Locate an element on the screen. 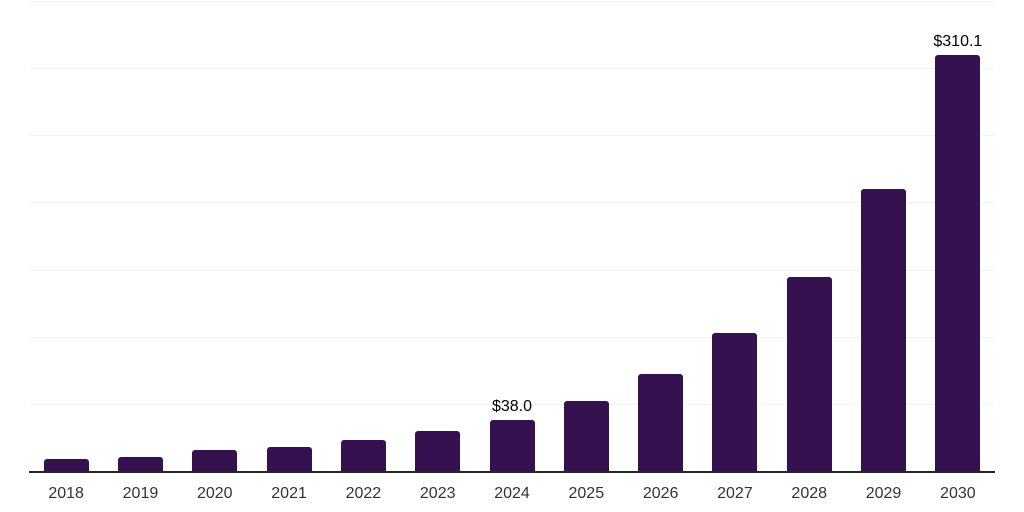 The width and height of the screenshot is (1024, 512). bar-2019 is located at coordinates (140, 464).